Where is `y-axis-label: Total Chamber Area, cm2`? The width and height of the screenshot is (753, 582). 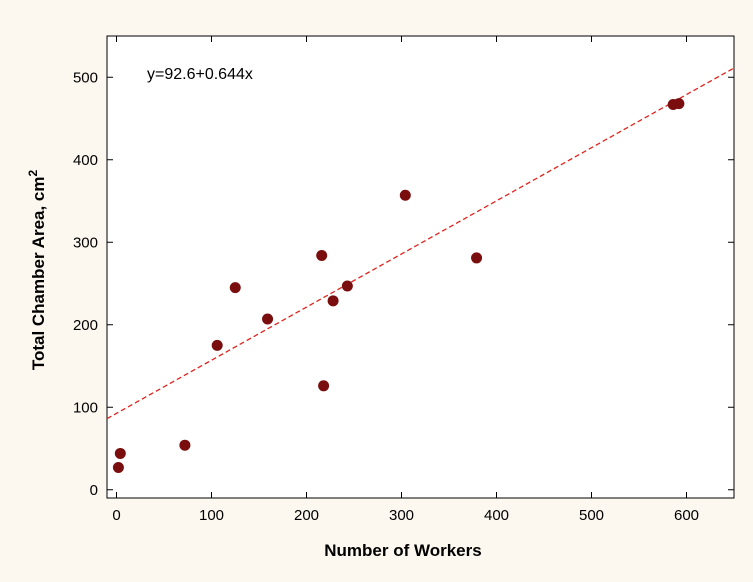 y-axis-label: Total Chamber Area, cm2 is located at coordinates (37, 270).